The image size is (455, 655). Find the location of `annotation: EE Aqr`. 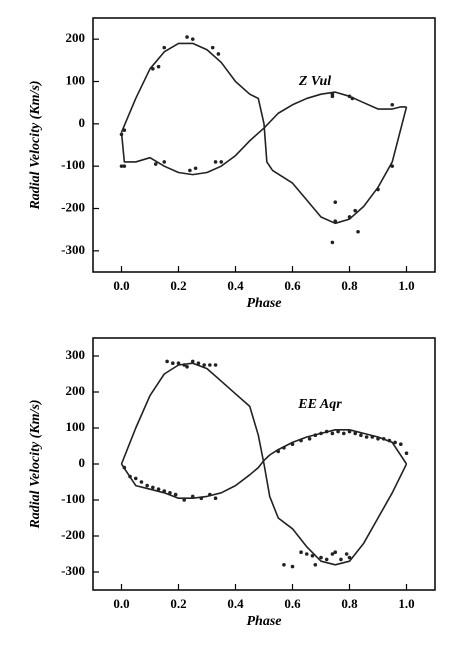

annotation: EE Aqr is located at coordinates (319, 404).